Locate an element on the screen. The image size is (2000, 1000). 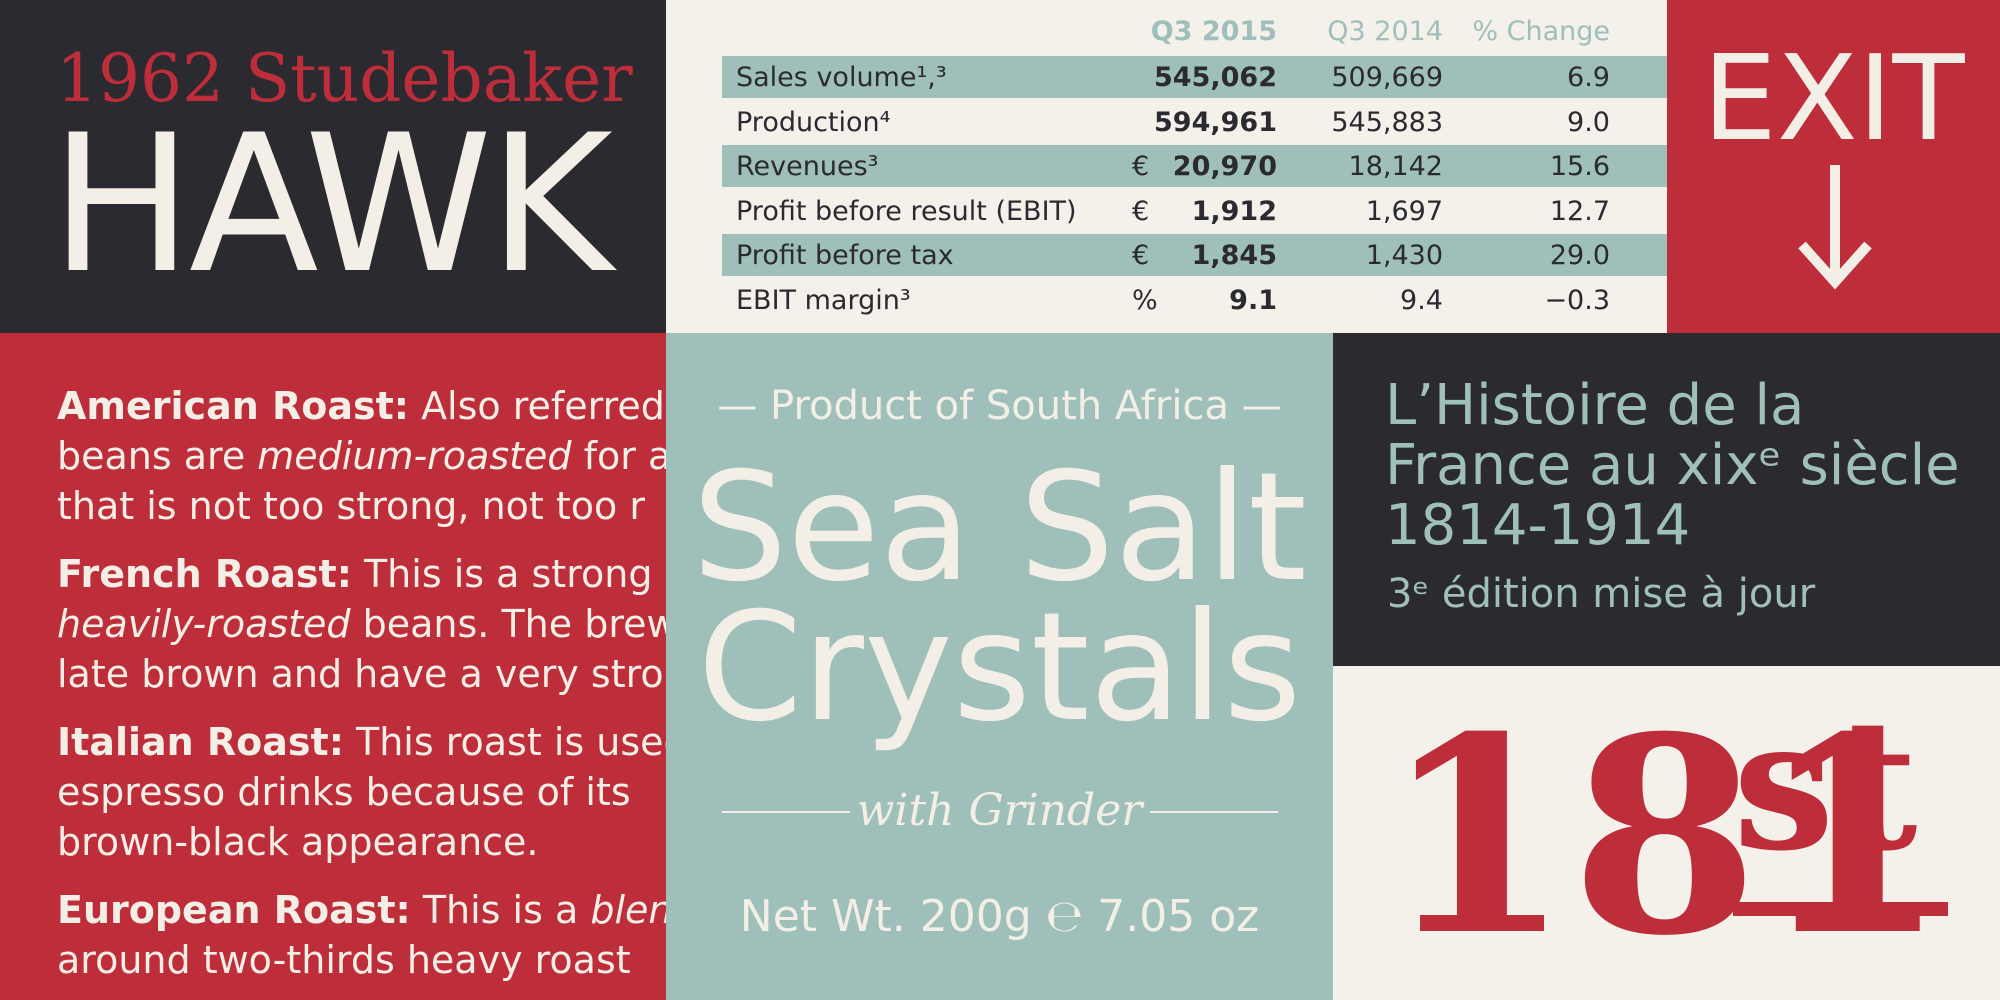
roast-line: heavily-roasted beans. The brew is located at coordinates (361, 624).